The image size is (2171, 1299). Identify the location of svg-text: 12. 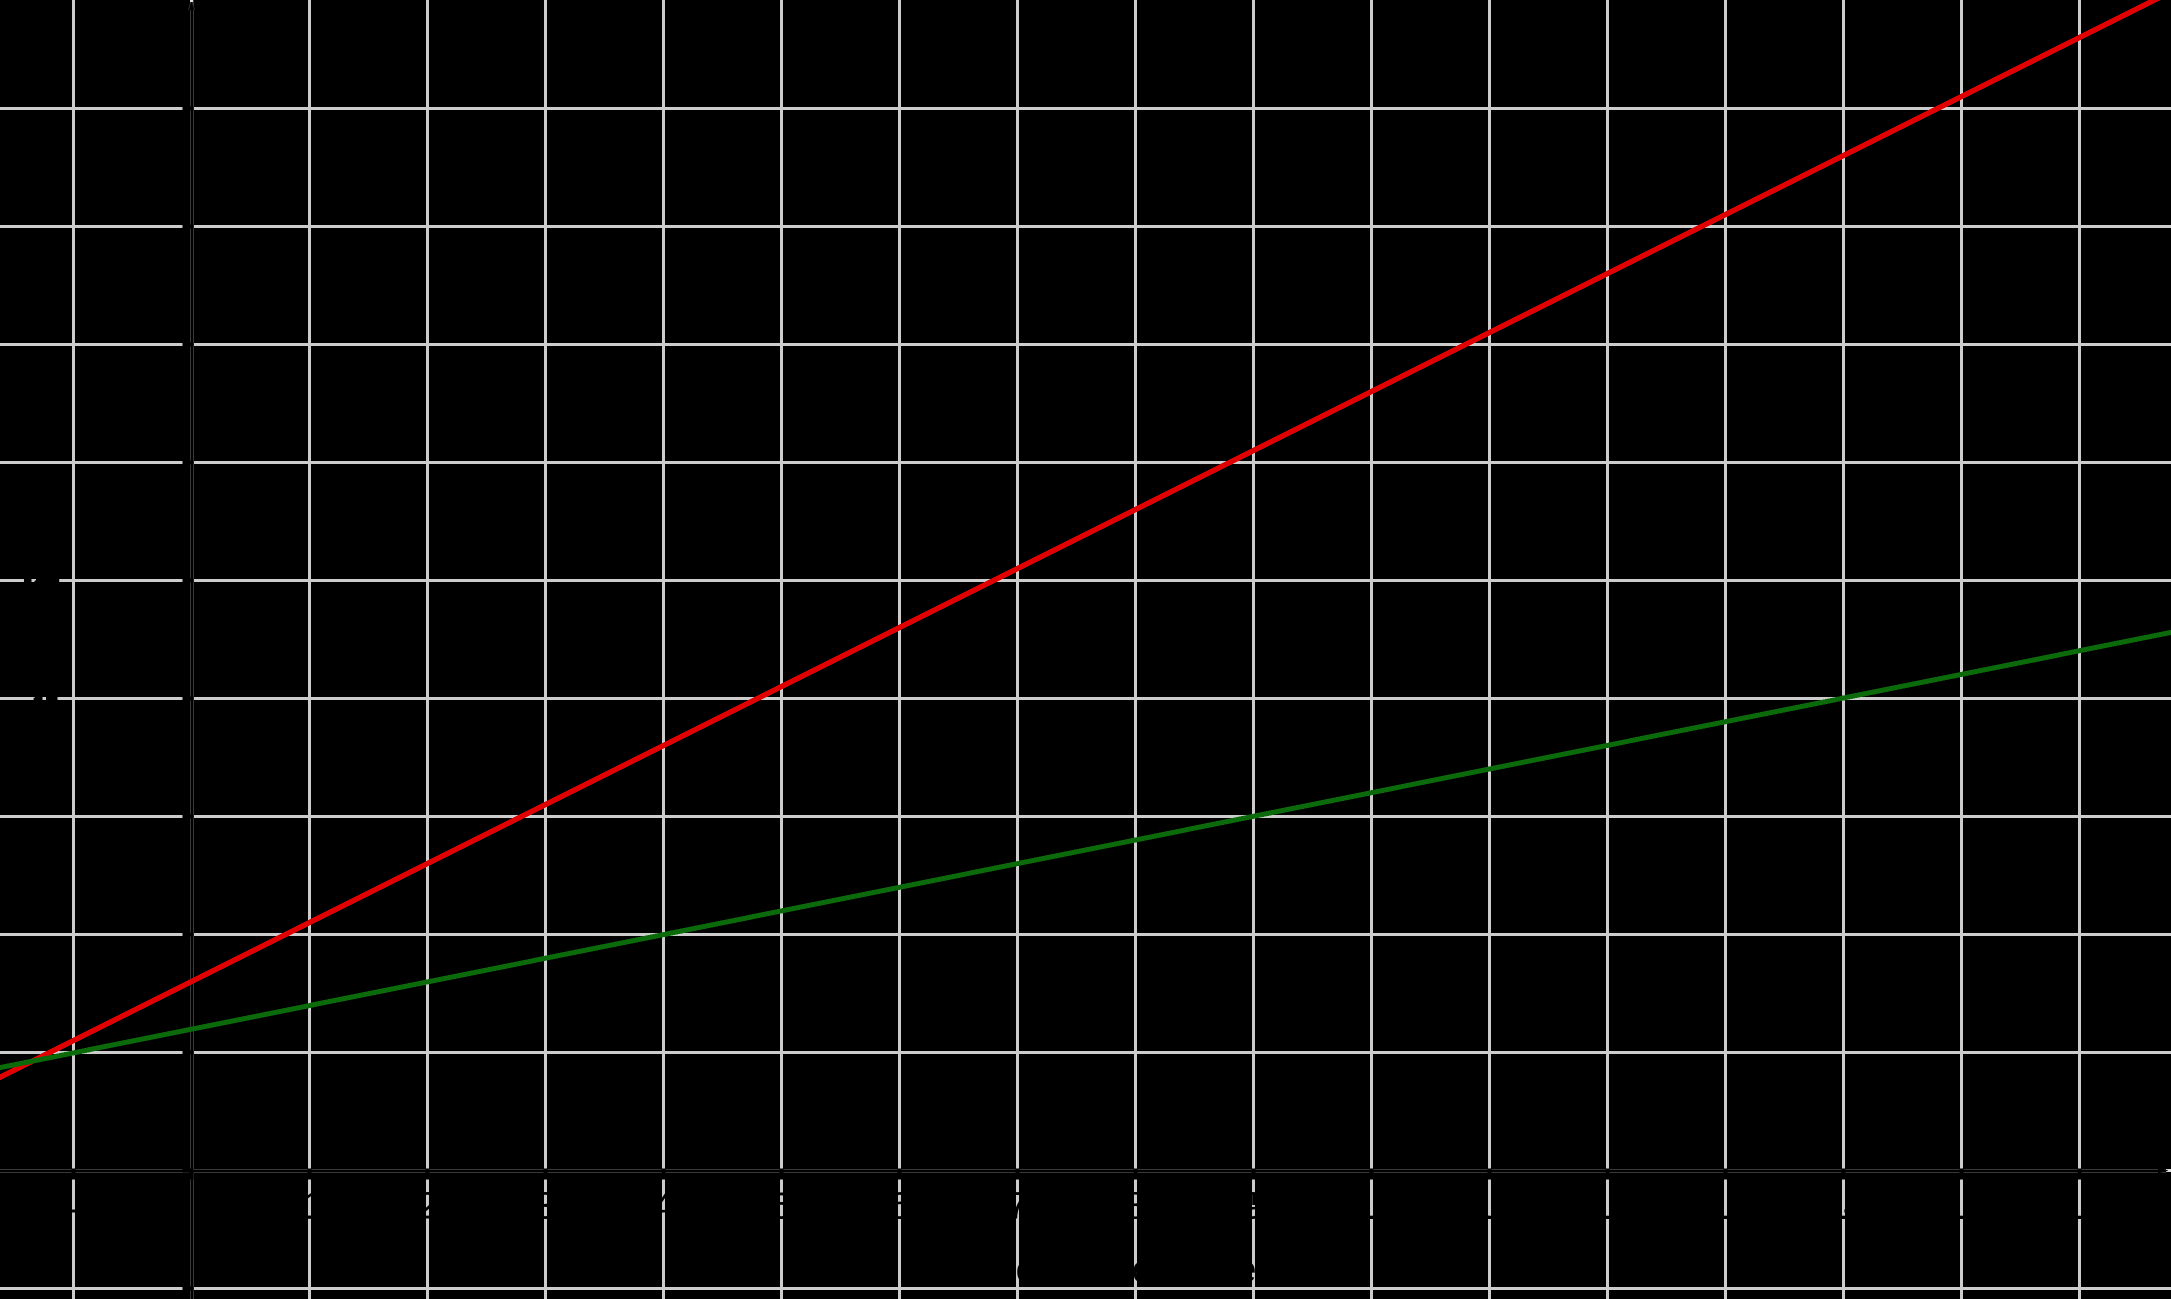
(1607, 1207).